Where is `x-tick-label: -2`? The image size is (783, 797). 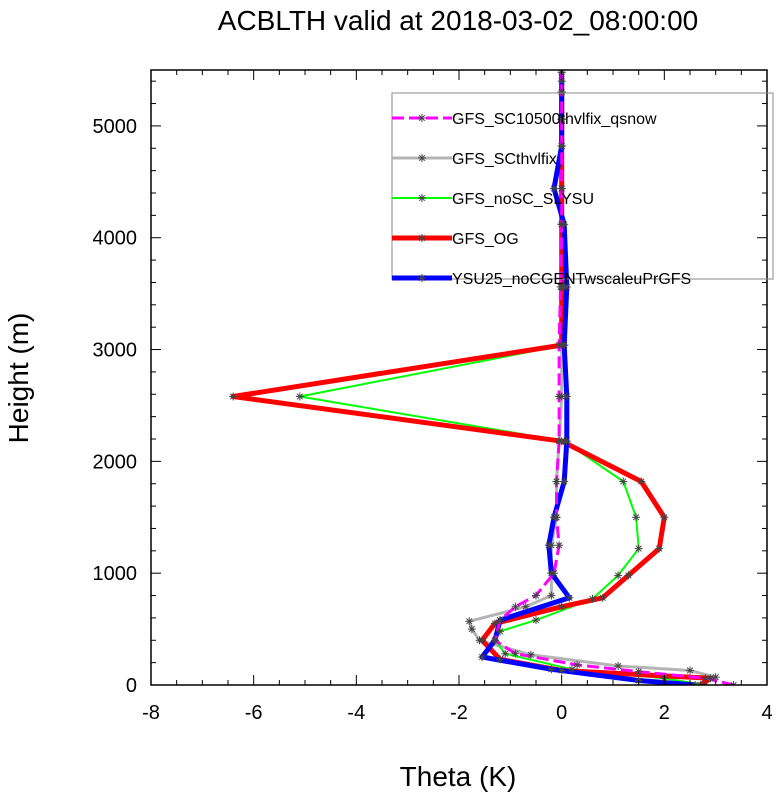
x-tick-label: -2 is located at coordinates (459, 713).